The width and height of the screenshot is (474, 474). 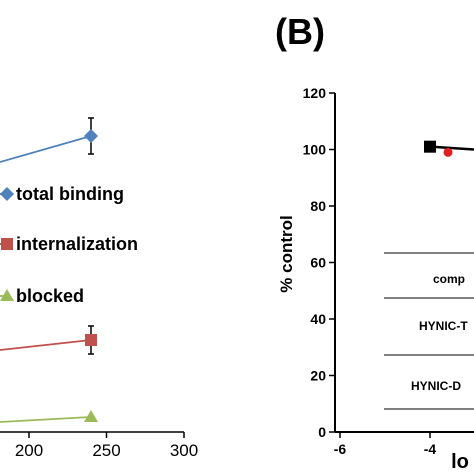 I want to click on data-point-blocked, so click(x=91, y=416).